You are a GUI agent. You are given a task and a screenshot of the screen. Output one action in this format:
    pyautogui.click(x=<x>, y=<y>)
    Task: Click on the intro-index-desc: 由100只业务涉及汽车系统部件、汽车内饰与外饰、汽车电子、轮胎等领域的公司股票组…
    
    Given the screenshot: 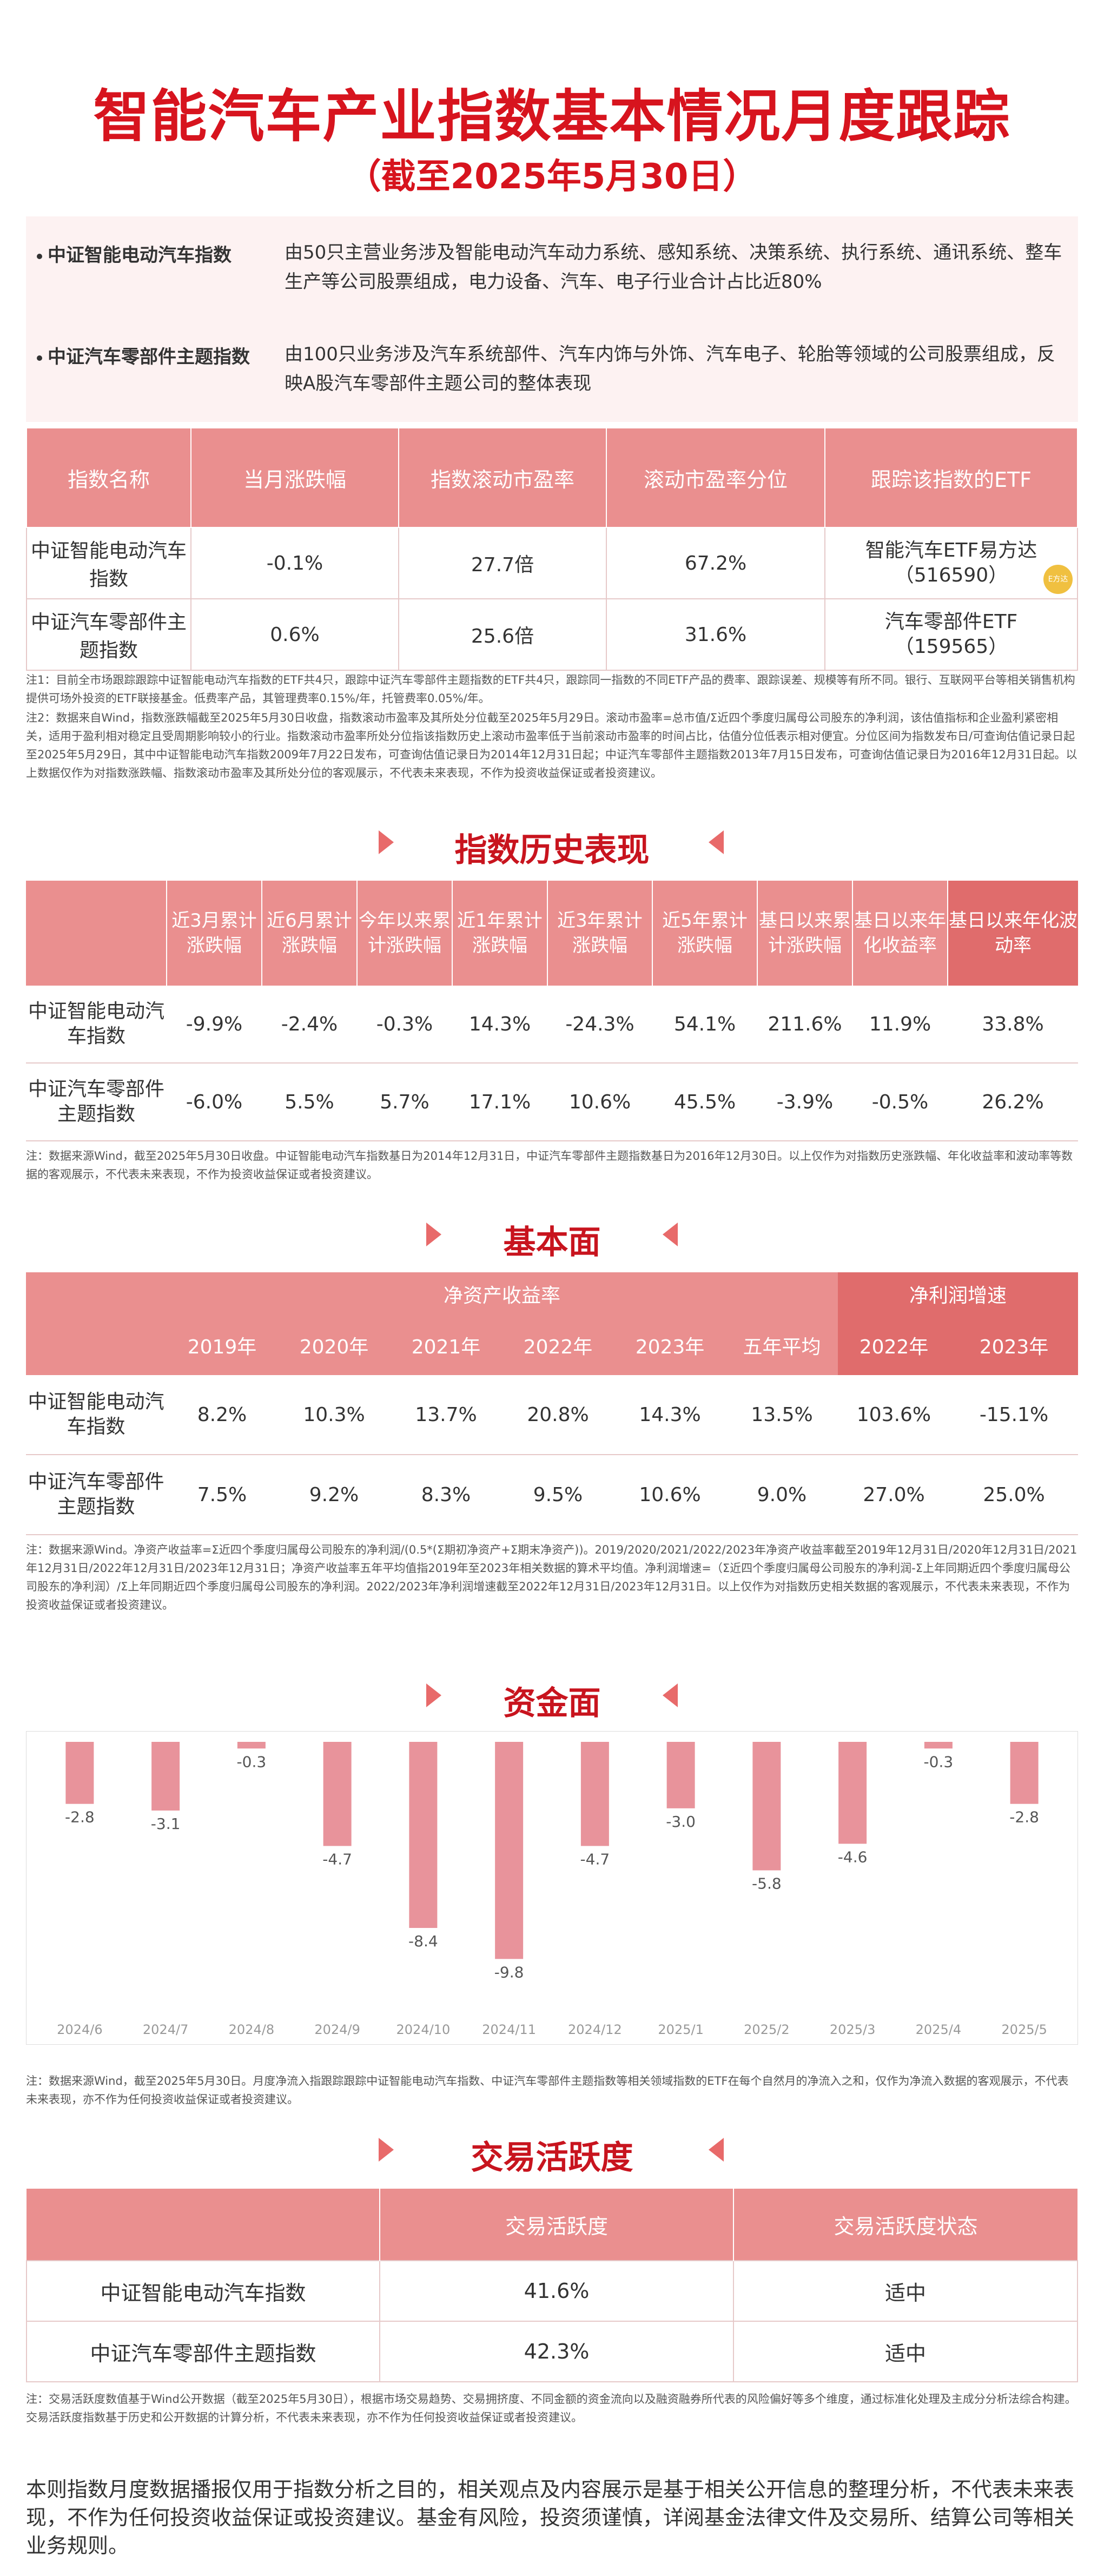 What is the action you would take?
    pyautogui.click(x=670, y=369)
    